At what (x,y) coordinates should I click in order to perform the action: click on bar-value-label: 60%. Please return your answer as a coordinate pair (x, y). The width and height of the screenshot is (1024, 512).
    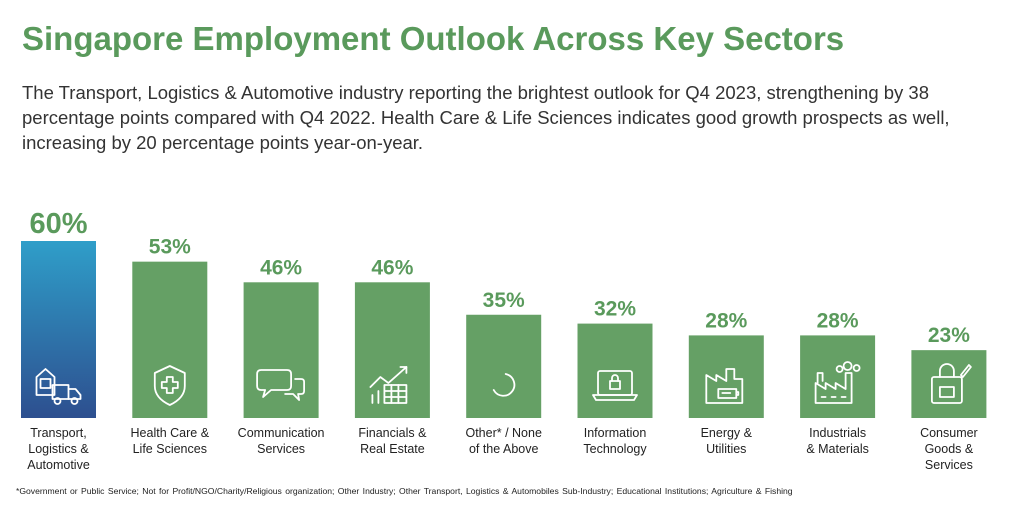
    Looking at the image, I should click on (58, 224).